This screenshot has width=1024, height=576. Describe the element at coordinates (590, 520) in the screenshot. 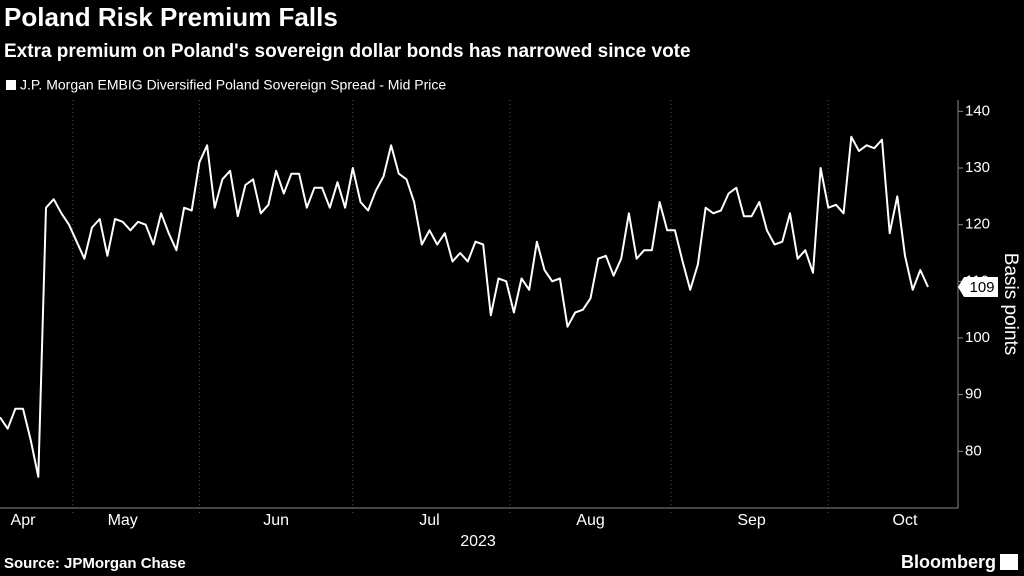

I see `x-tick-label: Aug` at that location.